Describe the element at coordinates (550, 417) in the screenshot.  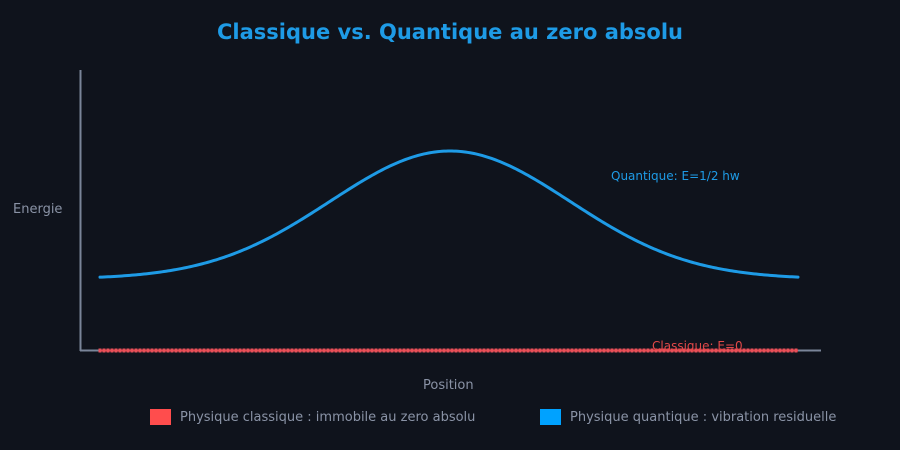
I see `legend-swatch-quantum` at that location.